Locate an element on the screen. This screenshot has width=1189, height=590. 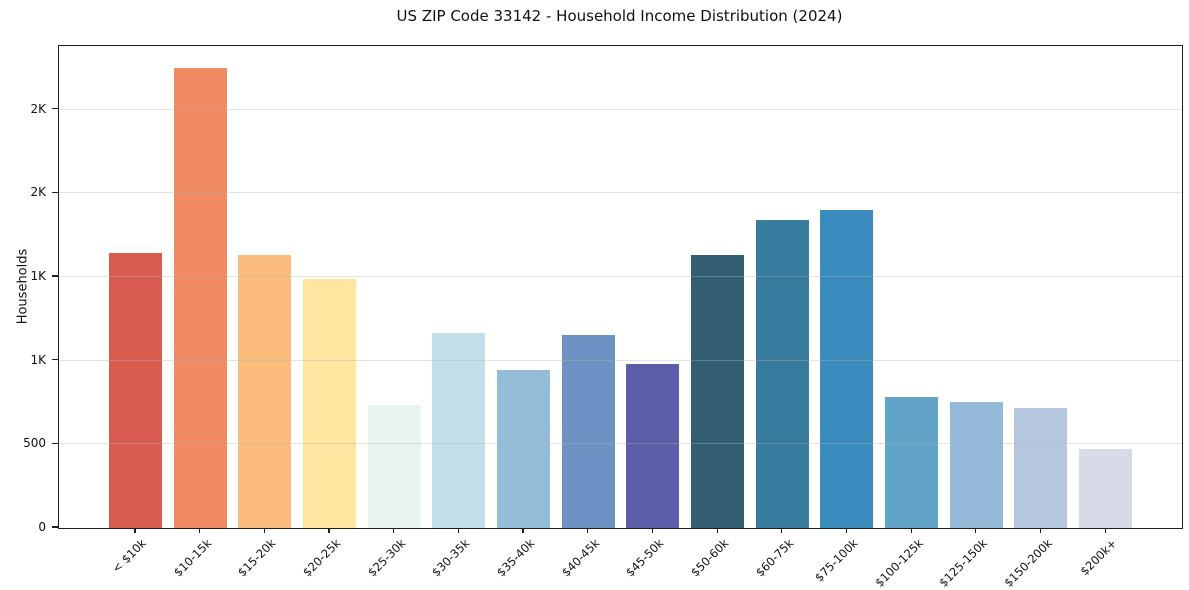
y-tick-label: 0 is located at coordinates (42, 527).